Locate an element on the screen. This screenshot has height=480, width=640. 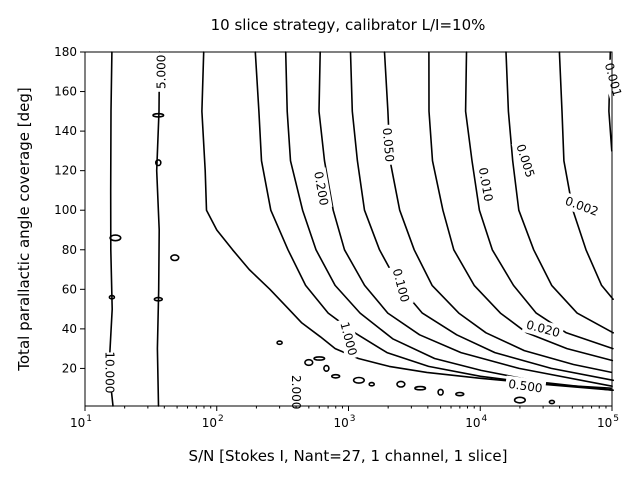
y-tick-label: 60 is located at coordinates (69, 289).